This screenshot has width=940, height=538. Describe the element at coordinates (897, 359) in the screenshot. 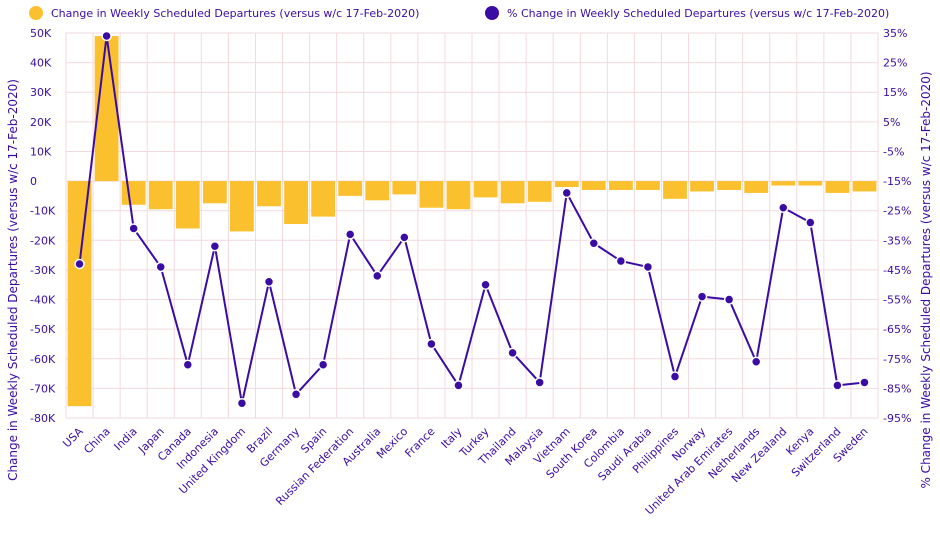

I see `right-tick-label: -75%` at that location.